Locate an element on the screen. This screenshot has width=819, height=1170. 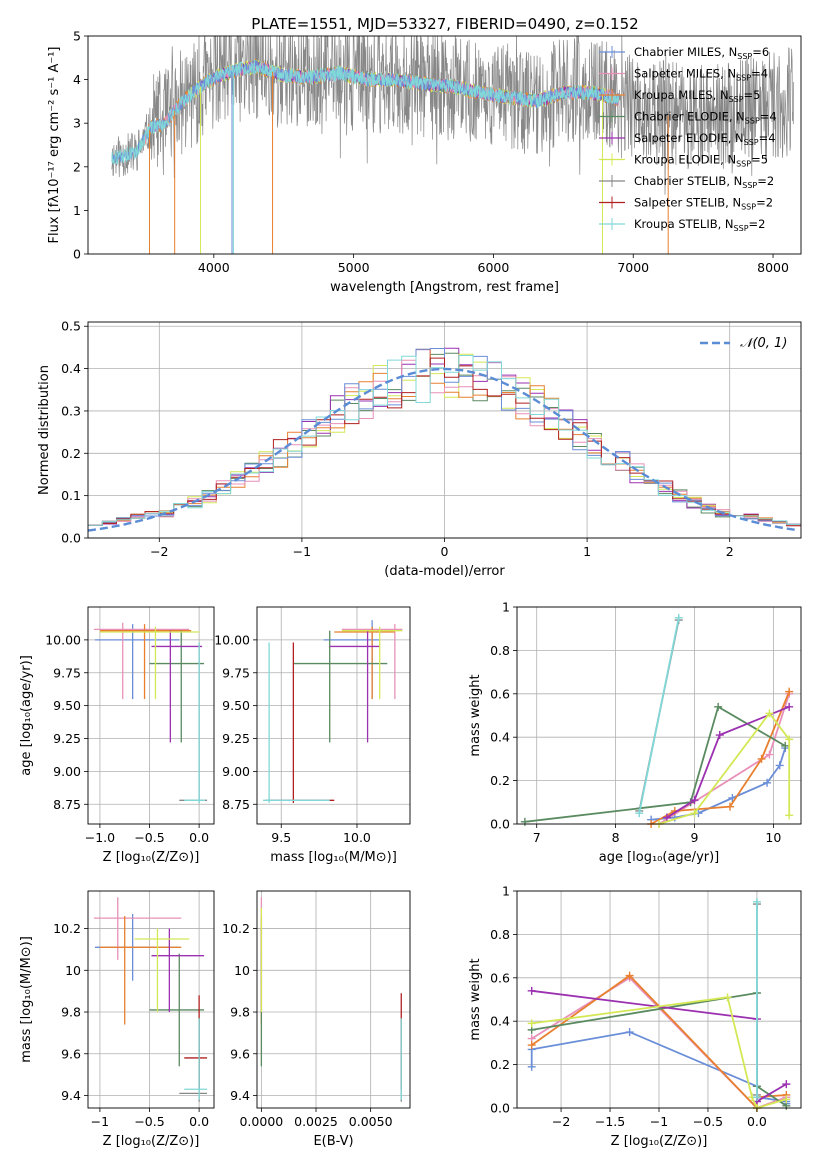
panel-mass-vs-ebv: 0.0000 0.0025 0.0050 9.4 9.6 9.8 10 10.2 E(B-V) is located at coordinates (316, 1019).